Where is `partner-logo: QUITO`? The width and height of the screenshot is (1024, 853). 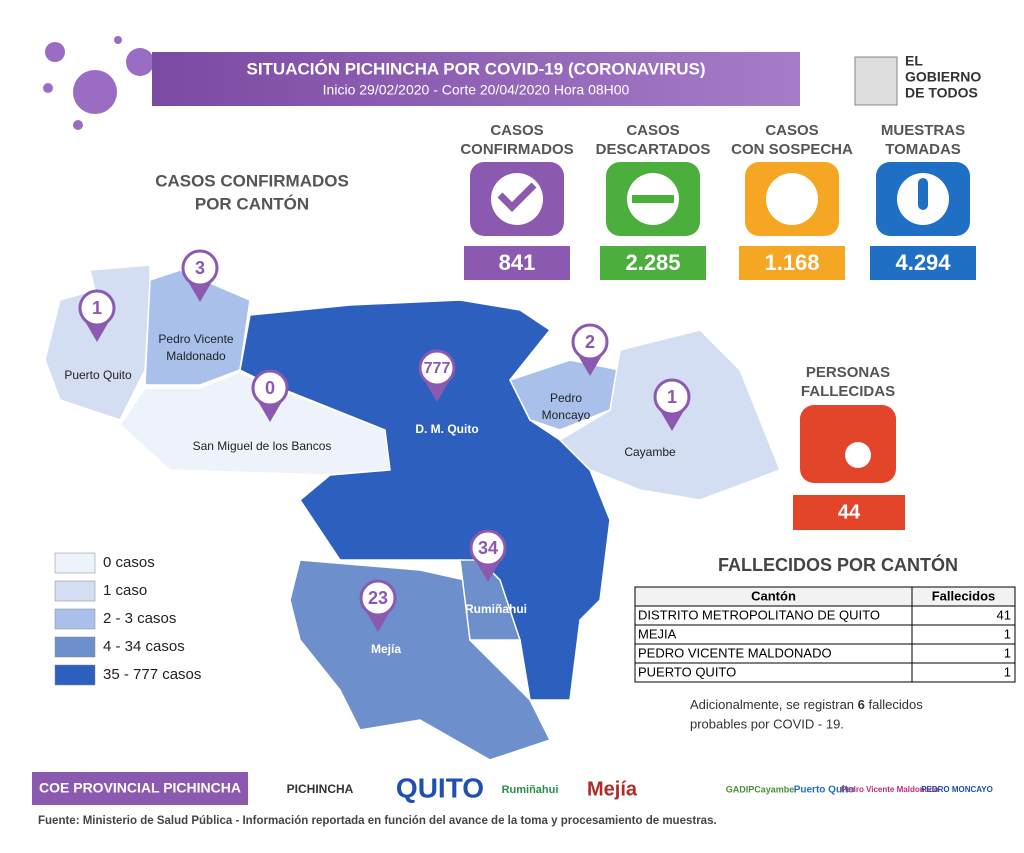 partner-logo: QUITO is located at coordinates (440, 787).